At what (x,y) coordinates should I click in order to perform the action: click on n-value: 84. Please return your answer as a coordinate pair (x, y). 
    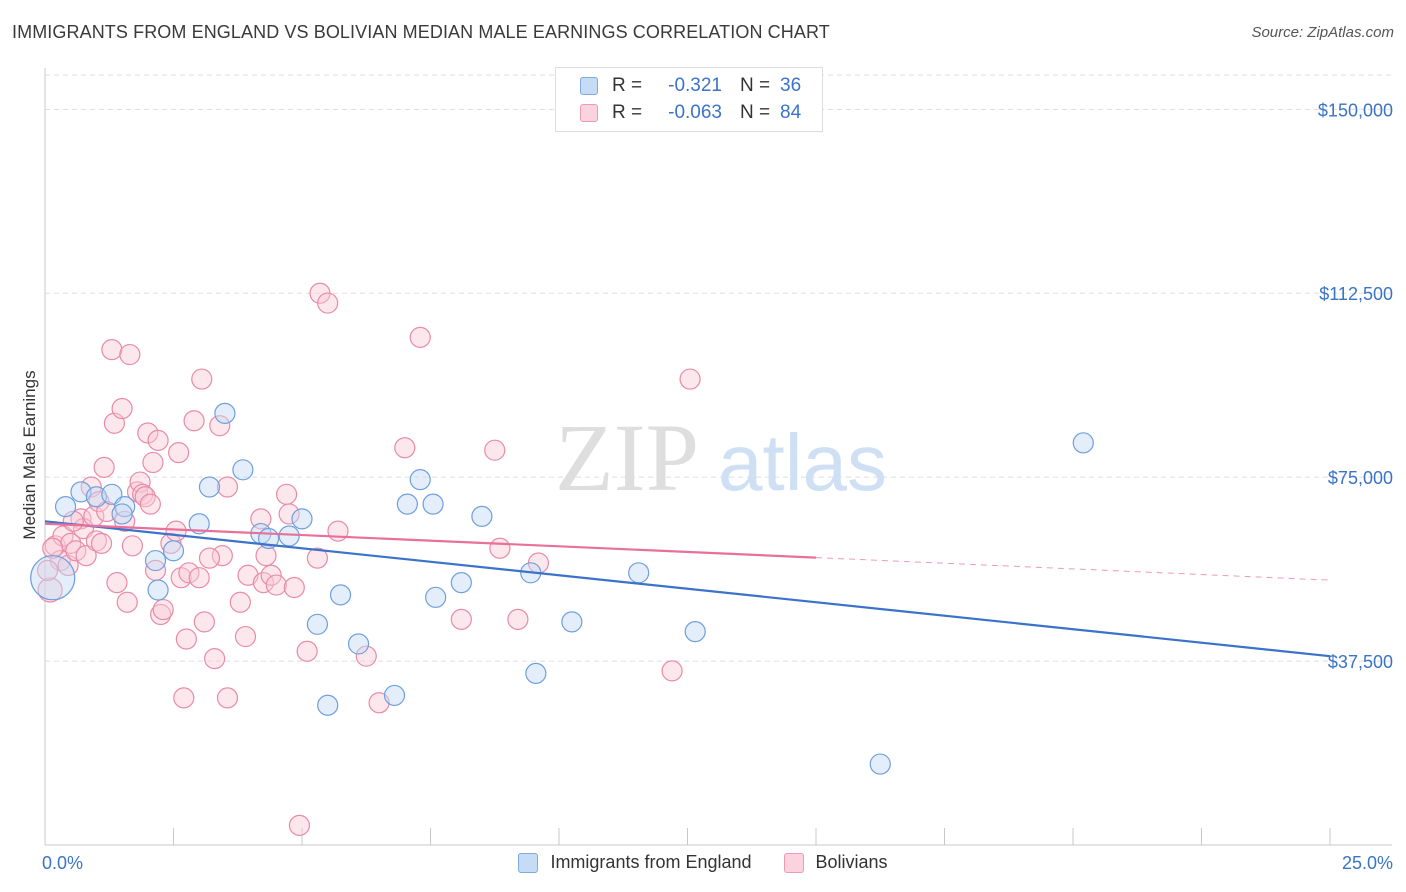
    Looking at the image, I should click on (791, 112).